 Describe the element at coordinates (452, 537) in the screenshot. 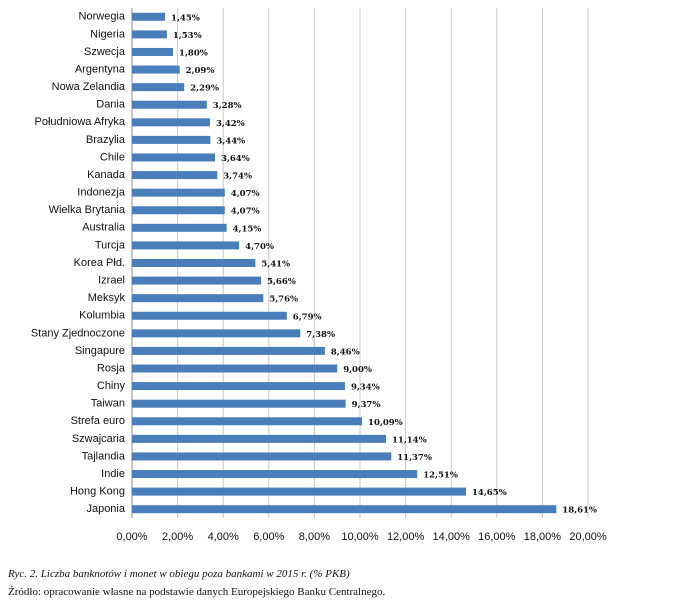

I see `x-tick-label: 14,00%` at that location.